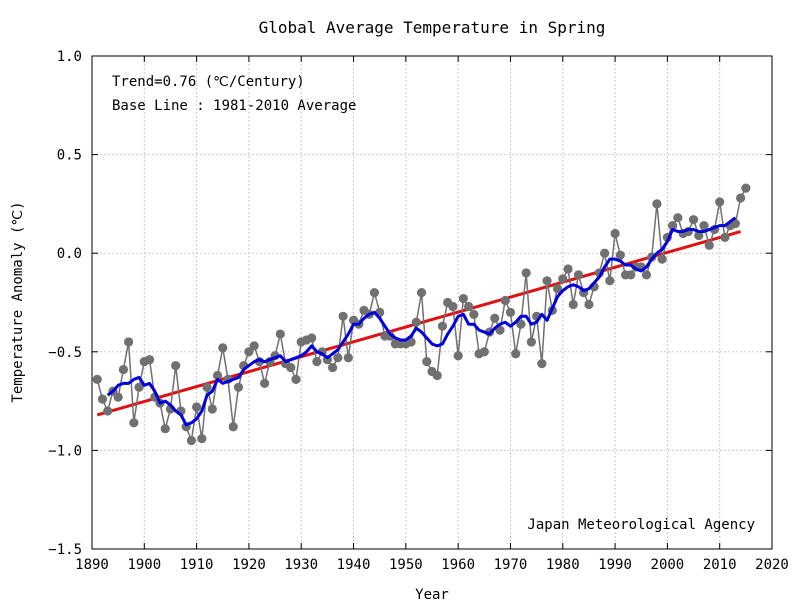 The height and width of the screenshot is (605, 800). What do you see at coordinates (197, 565) in the screenshot?
I see `x-tick-label: 1910` at bounding box center [197, 565].